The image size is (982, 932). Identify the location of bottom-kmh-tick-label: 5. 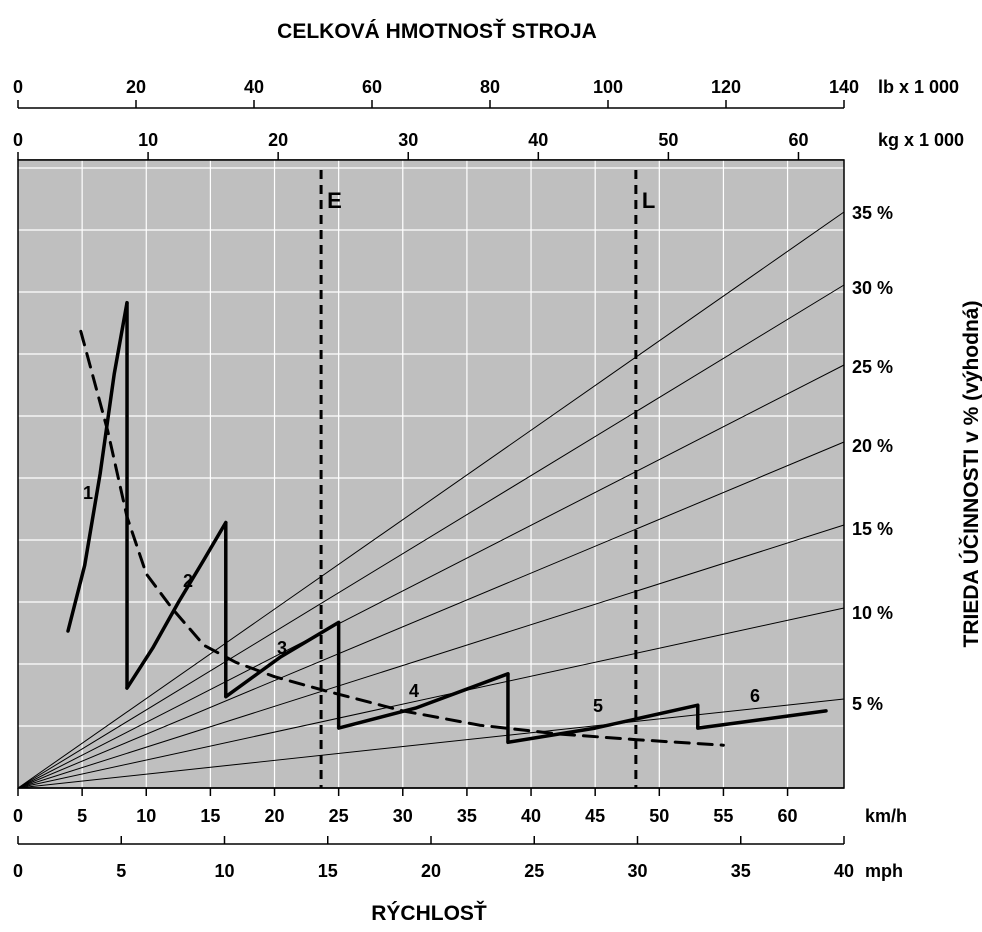
(82, 816).